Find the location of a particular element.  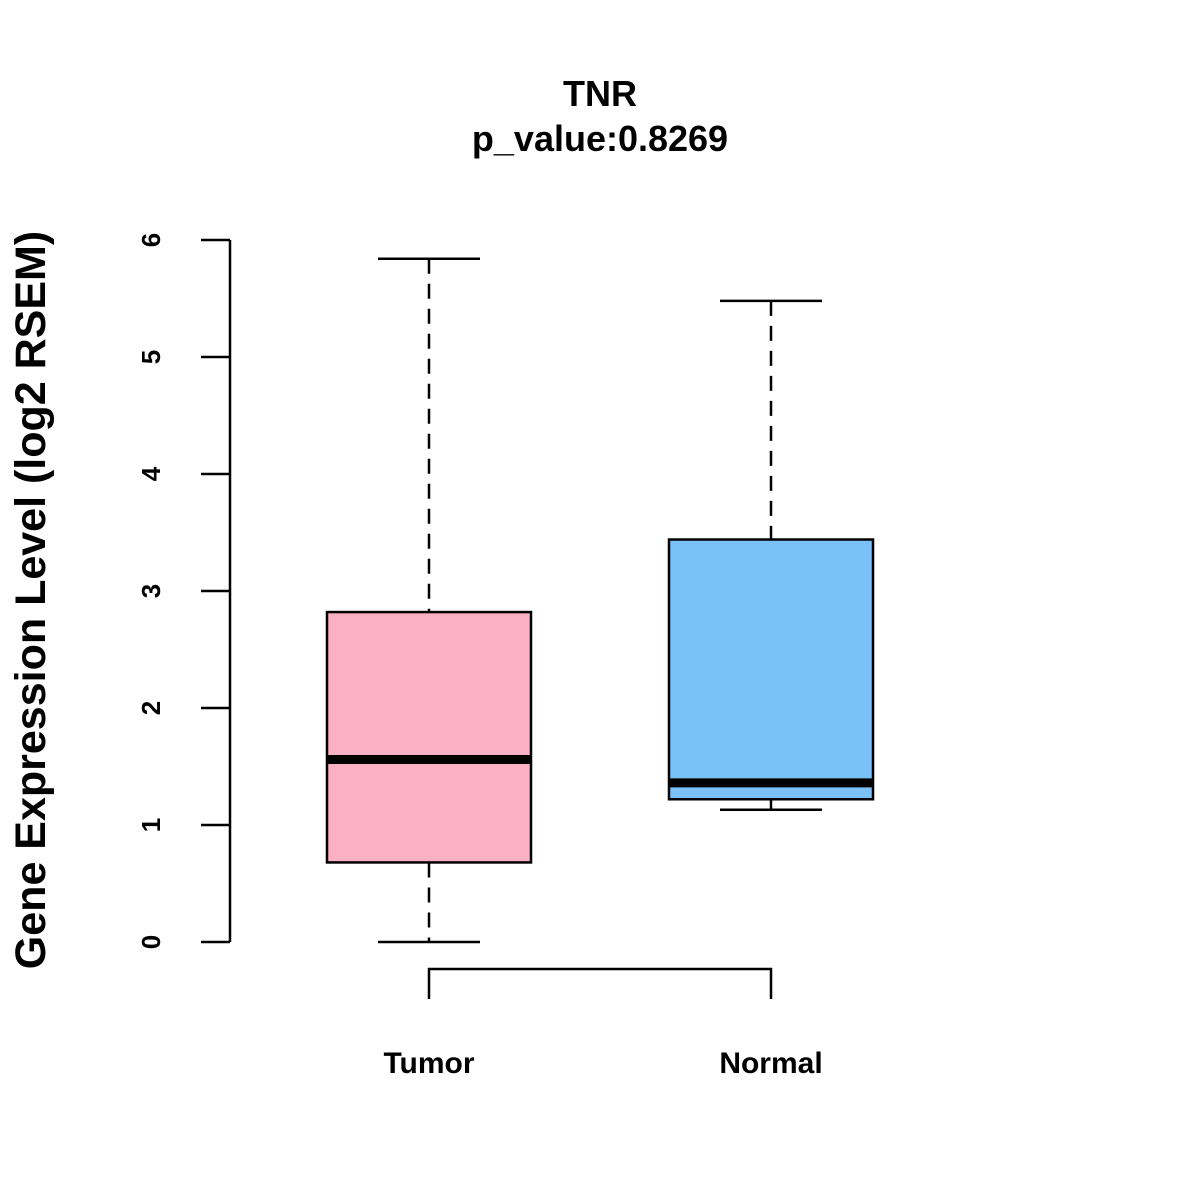

y-axis-label: Gene Expression Level (log2 RSEM) is located at coordinates (31, 600).